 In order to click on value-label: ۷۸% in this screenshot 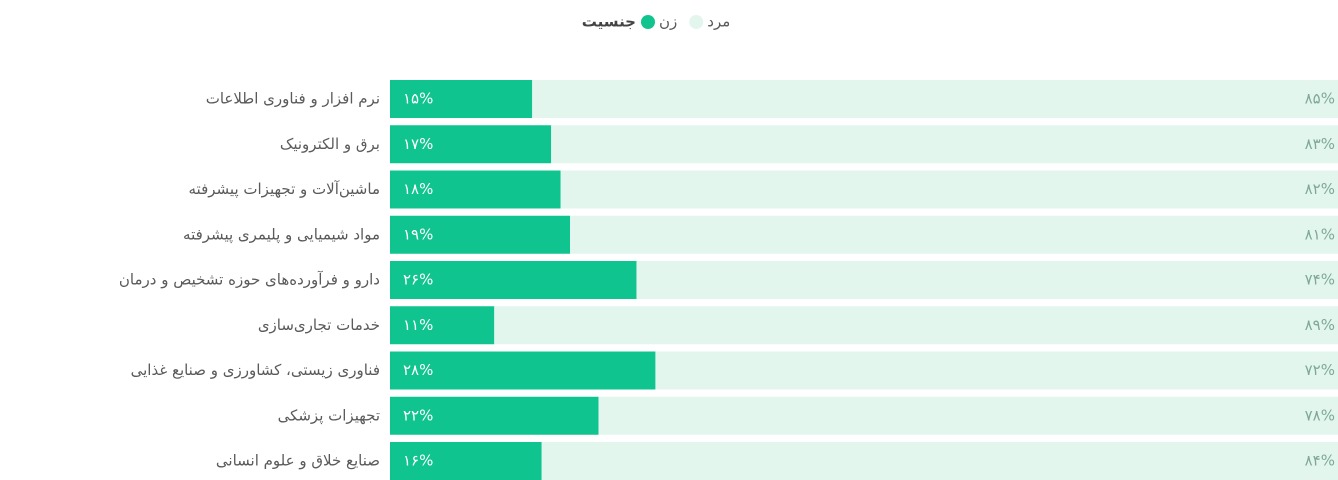, I will do `click(1320, 415)`.